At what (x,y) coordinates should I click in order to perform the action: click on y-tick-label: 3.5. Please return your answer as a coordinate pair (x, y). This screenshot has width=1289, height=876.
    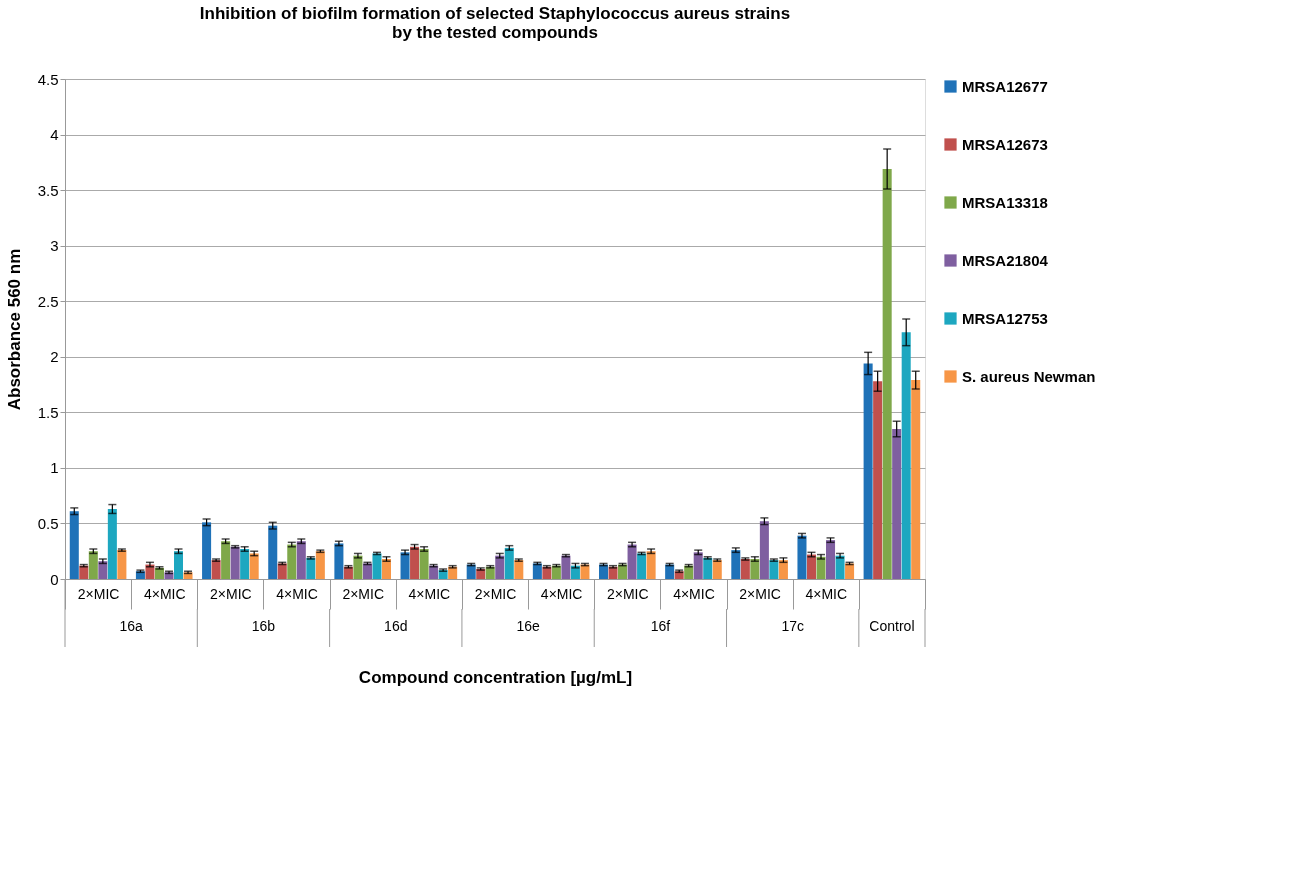
    Looking at the image, I should click on (48, 190).